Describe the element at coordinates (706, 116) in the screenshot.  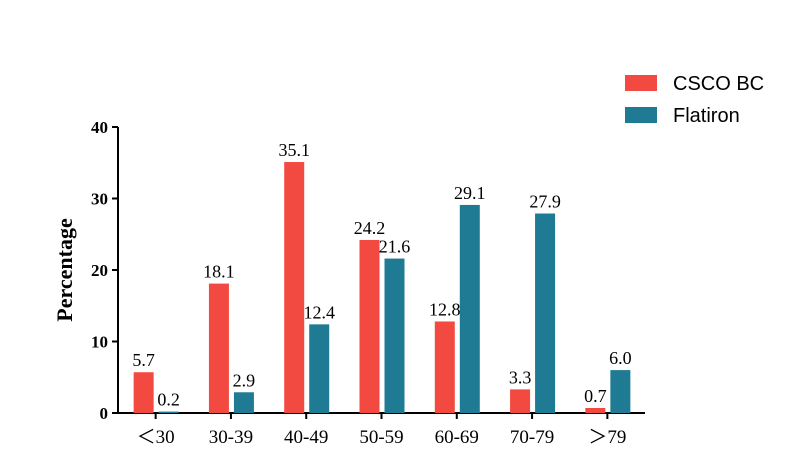
I see `legend-label: Flatiron` at that location.